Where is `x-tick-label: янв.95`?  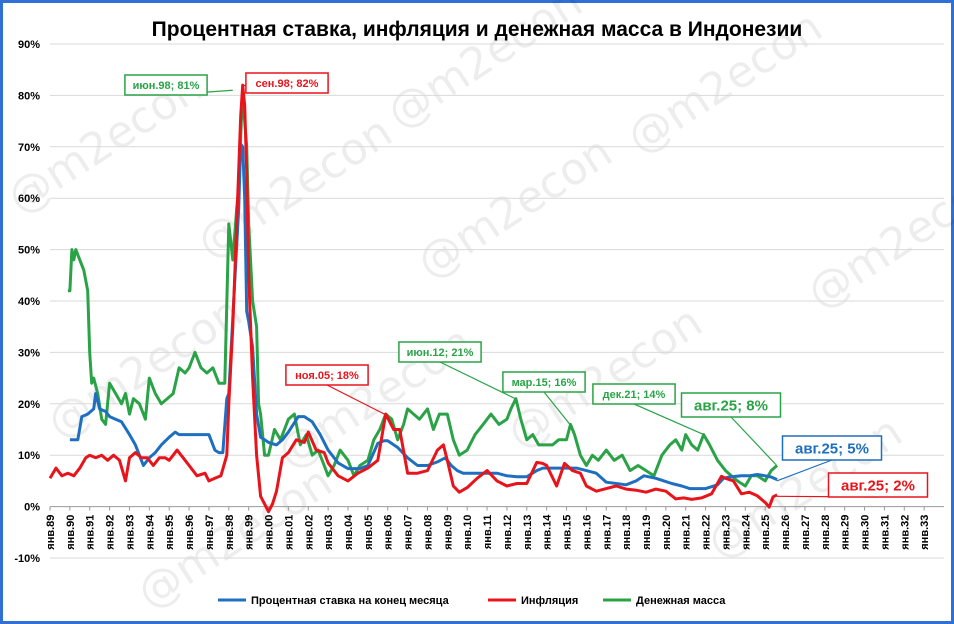
x-tick-label: янв.95 is located at coordinates (170, 532).